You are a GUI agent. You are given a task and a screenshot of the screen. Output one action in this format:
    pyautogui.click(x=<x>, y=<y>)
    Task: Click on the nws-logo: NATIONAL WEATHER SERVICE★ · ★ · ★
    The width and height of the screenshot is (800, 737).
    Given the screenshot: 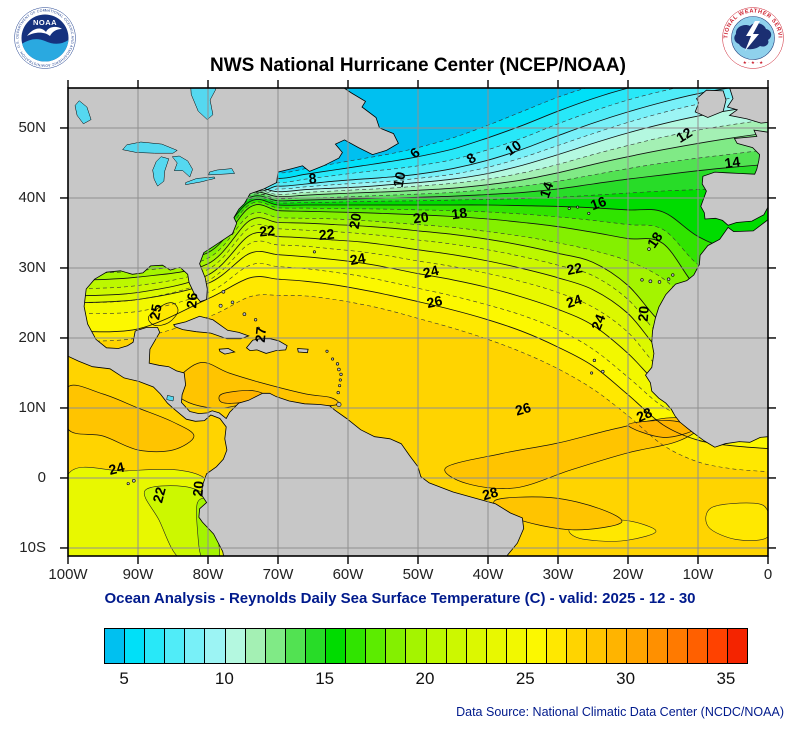 What is the action you would take?
    pyautogui.click(x=752, y=36)
    